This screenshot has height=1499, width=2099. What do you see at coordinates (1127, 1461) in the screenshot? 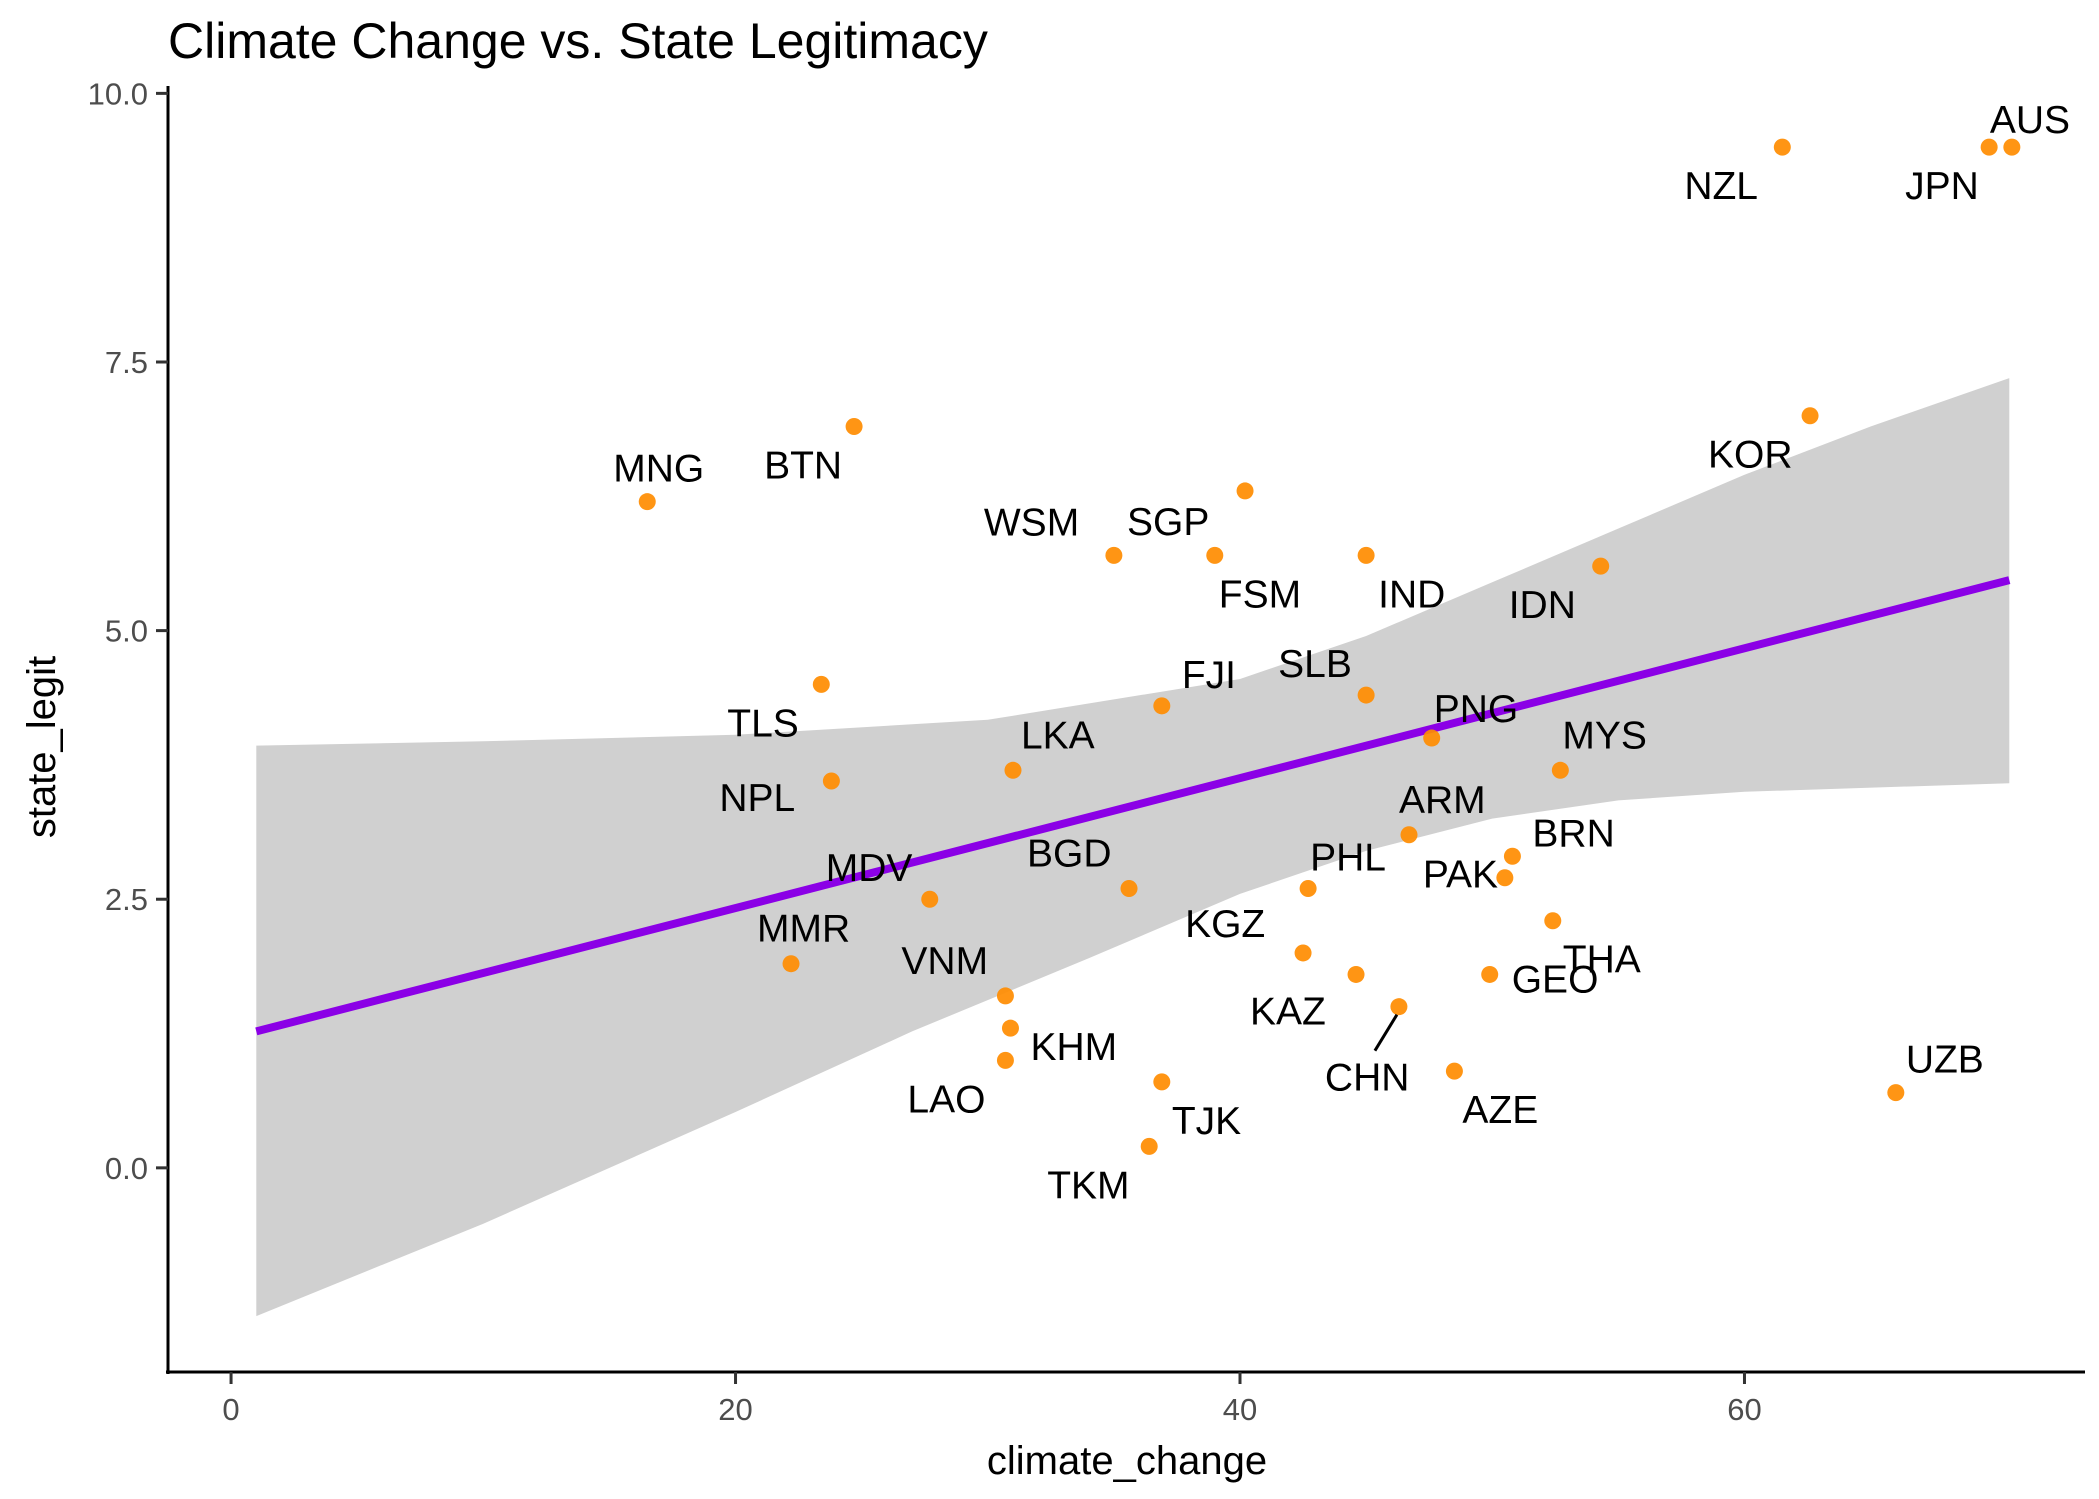
I see `x-axis-title: climate_change` at bounding box center [1127, 1461].